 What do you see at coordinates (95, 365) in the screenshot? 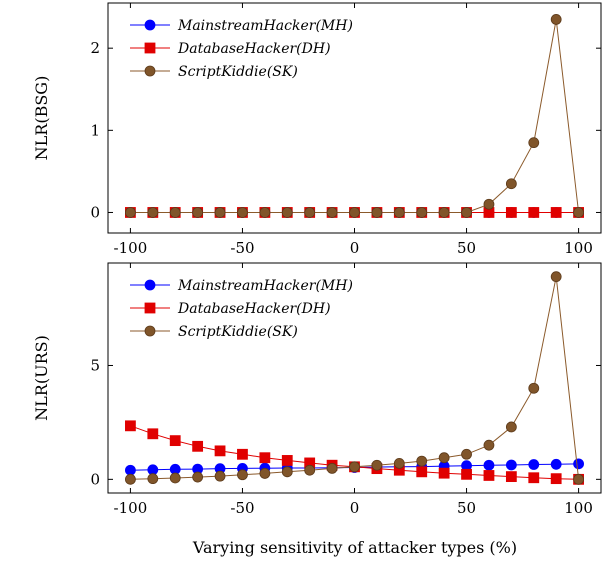
I see `y-tick-label: 5` at bounding box center [95, 365].